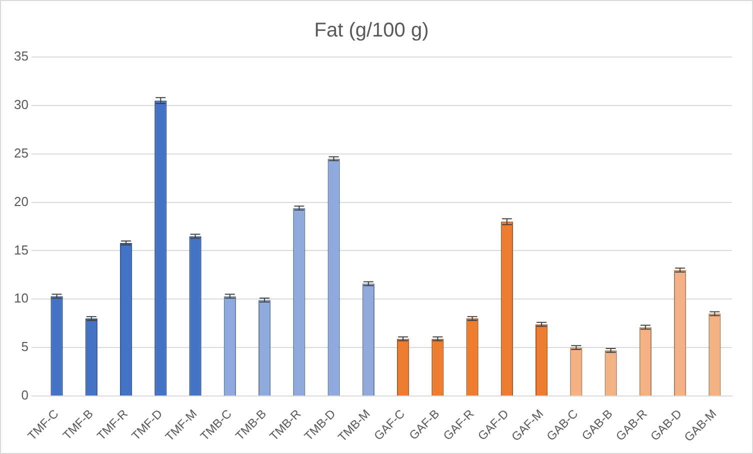 The width and height of the screenshot is (753, 454). Describe the element at coordinates (24, 395) in the screenshot. I see `y-tick-label: 0` at that location.